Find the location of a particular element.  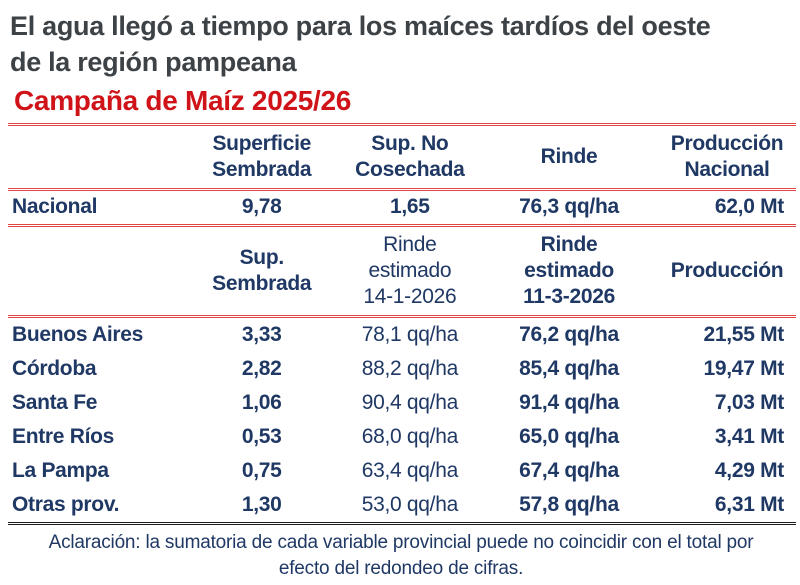

province-label: Entre Ríos is located at coordinates (63, 436).